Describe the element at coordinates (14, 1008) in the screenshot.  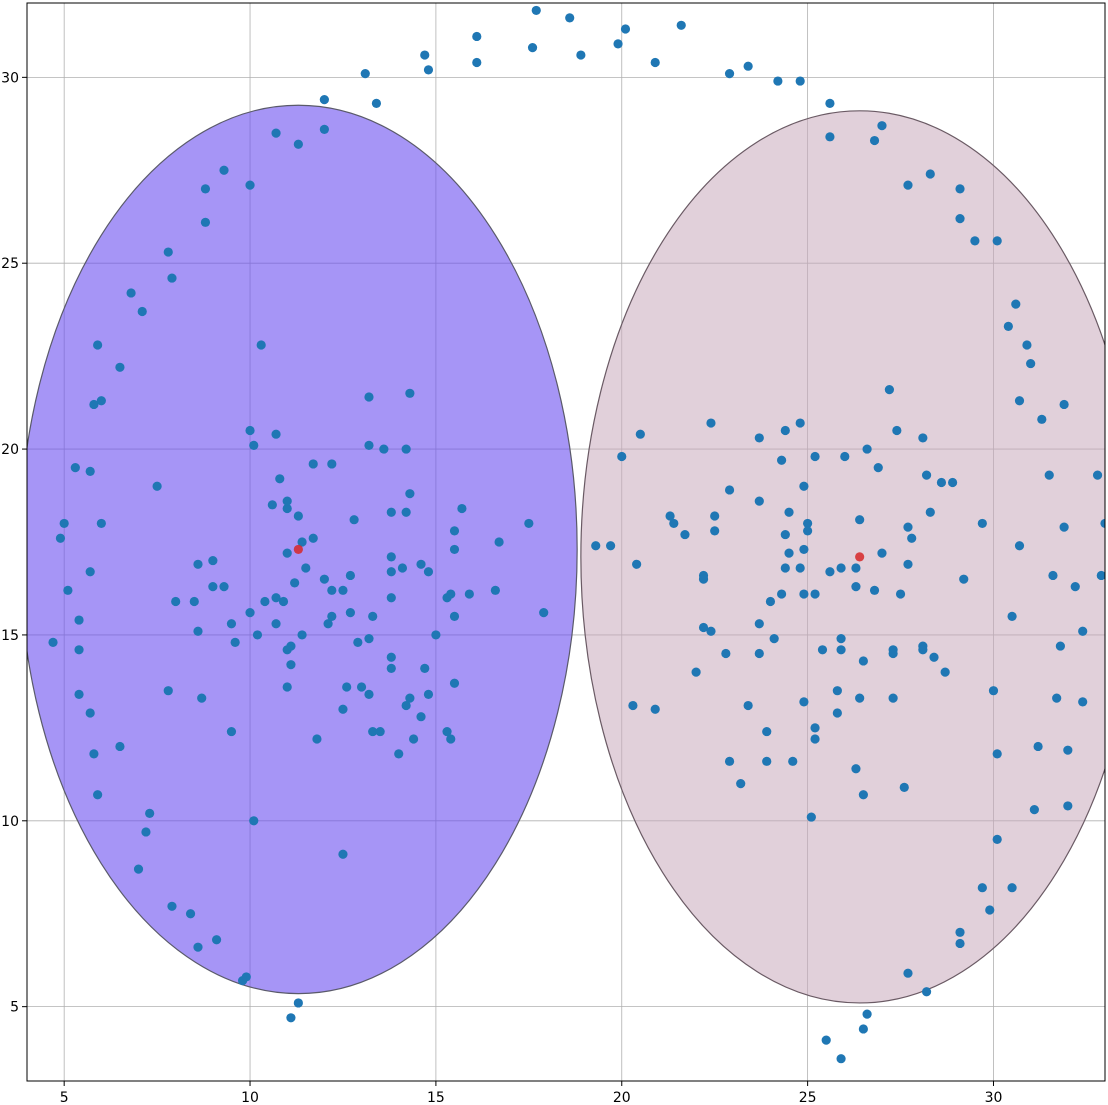
I see `y-tick-label: 5` at that location.